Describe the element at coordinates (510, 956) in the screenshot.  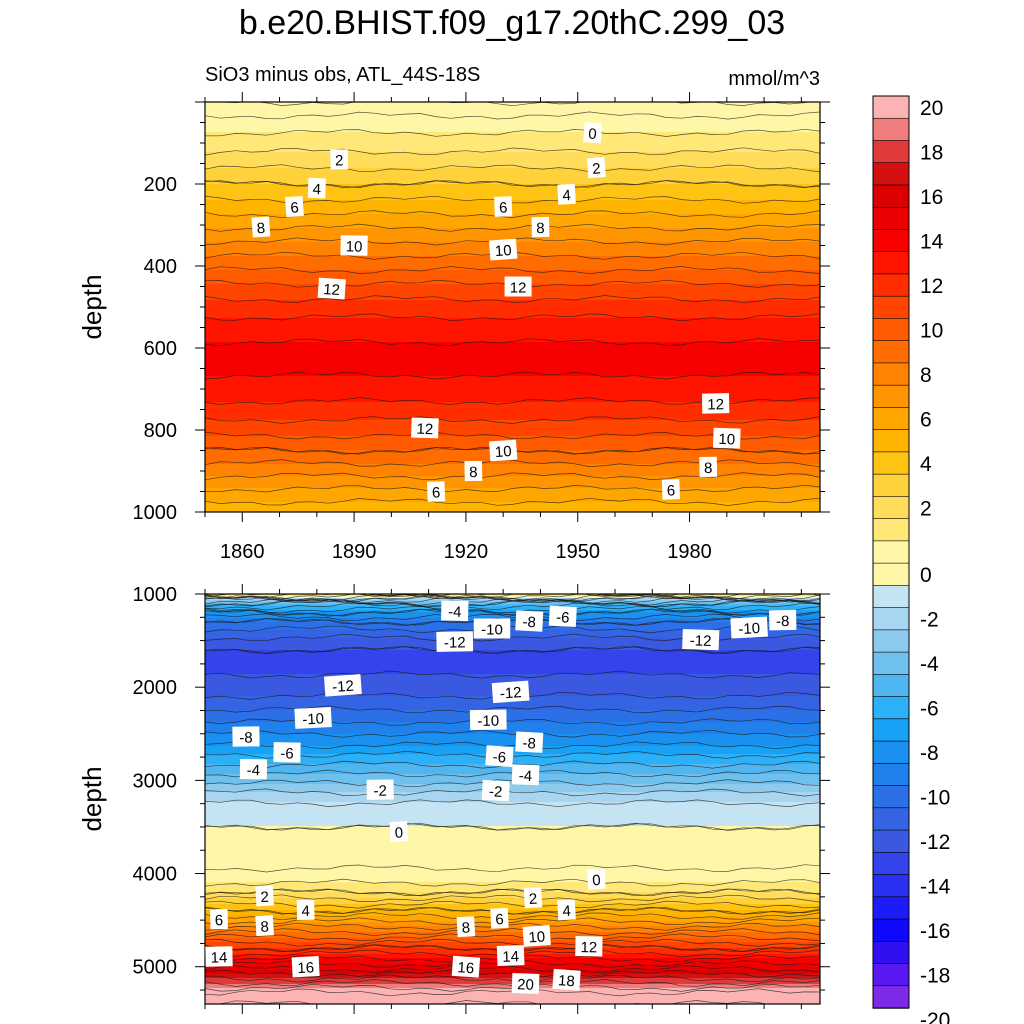
I see `contour-label: 14` at that location.